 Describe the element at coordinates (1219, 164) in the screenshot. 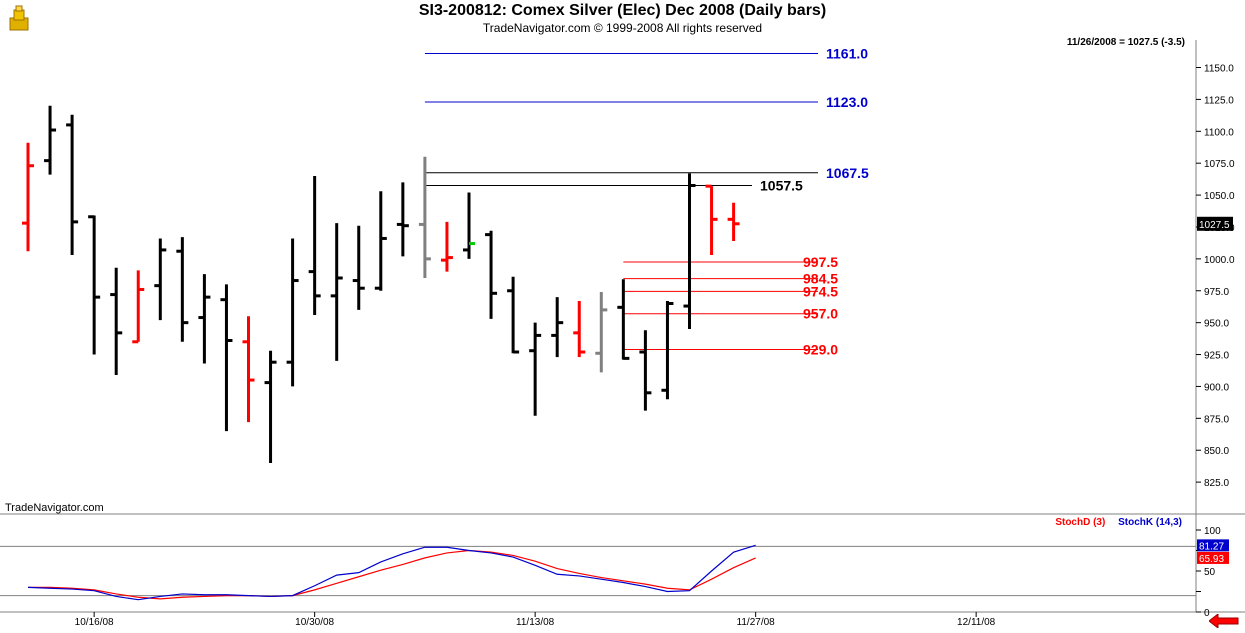

I see `y-tick-label: 1075.0` at that location.